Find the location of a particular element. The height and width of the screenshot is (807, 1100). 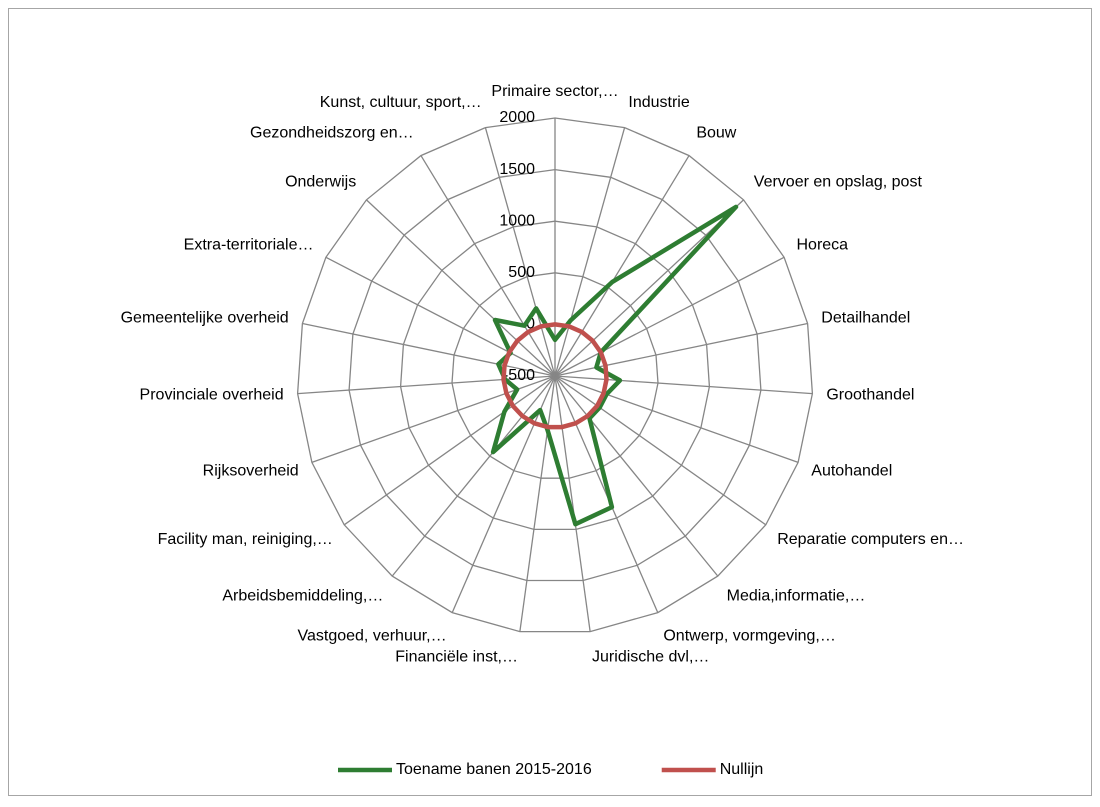

grid-ring is located at coordinates (555, 375).